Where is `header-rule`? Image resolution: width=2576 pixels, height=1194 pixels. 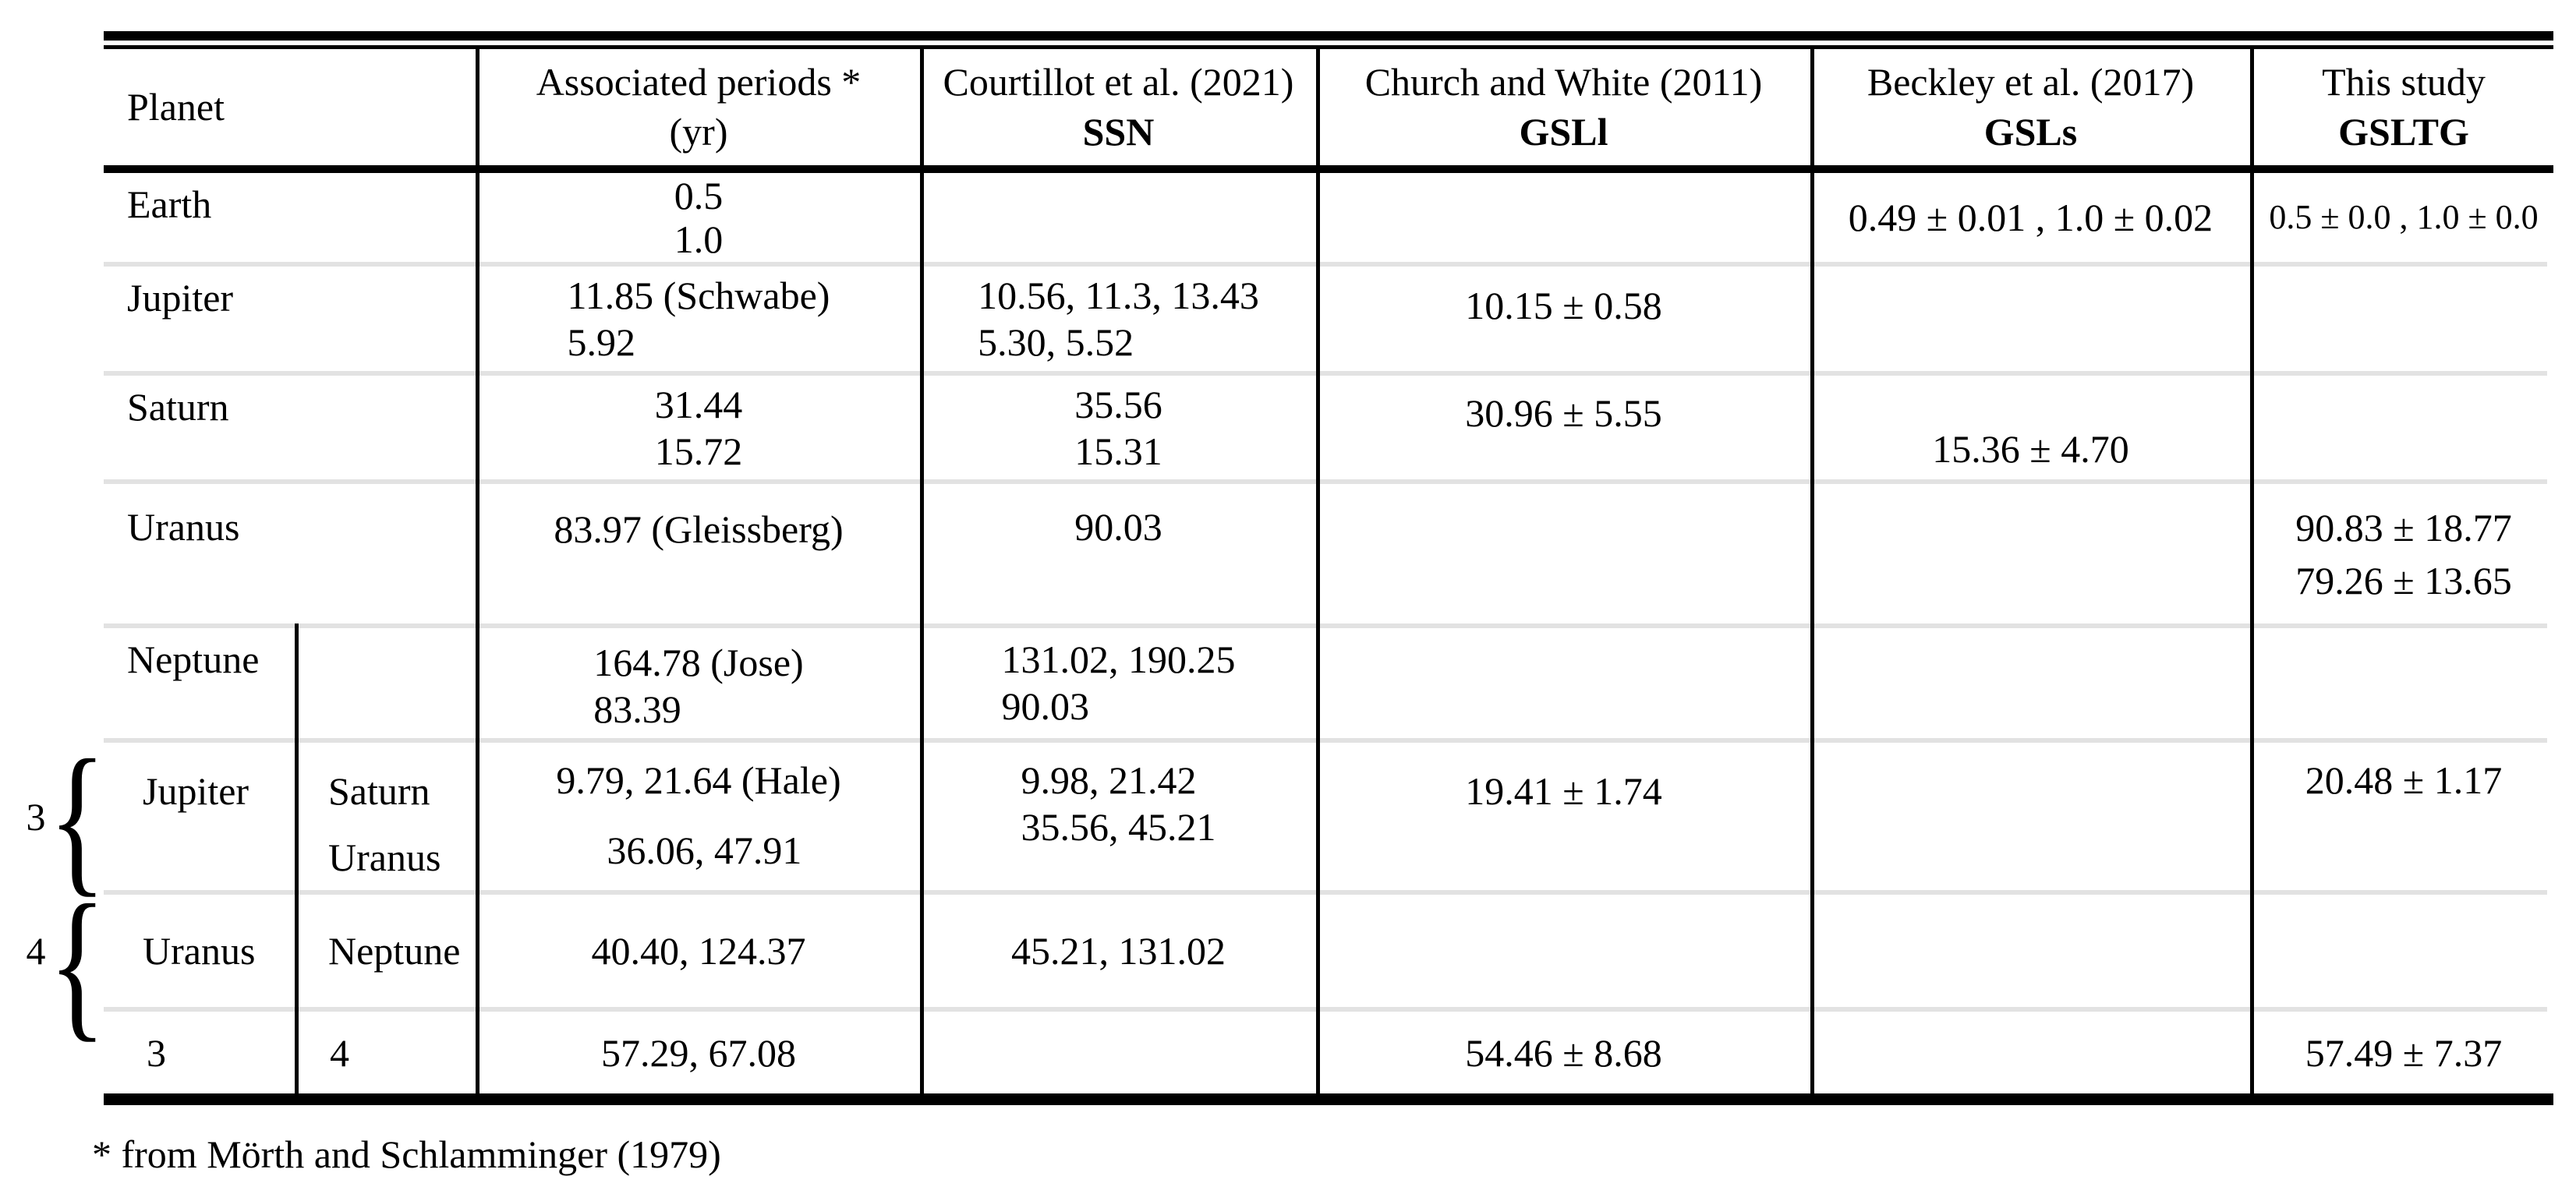 header-rule is located at coordinates (1328, 169).